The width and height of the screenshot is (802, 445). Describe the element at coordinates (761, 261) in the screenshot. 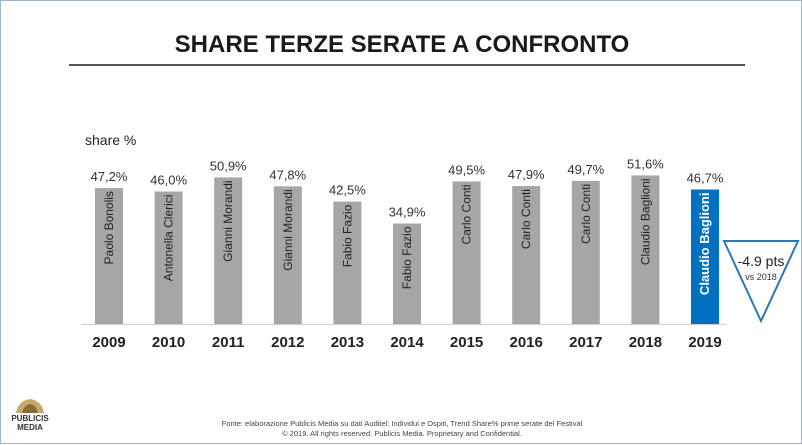

I see `delta-value: -4.9 pts` at that location.